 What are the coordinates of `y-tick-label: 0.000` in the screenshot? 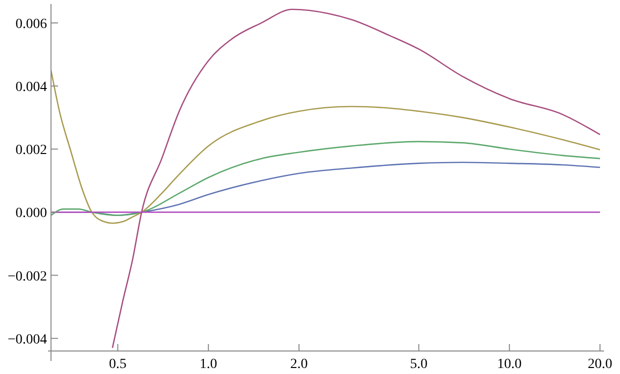 It's located at (31, 214).